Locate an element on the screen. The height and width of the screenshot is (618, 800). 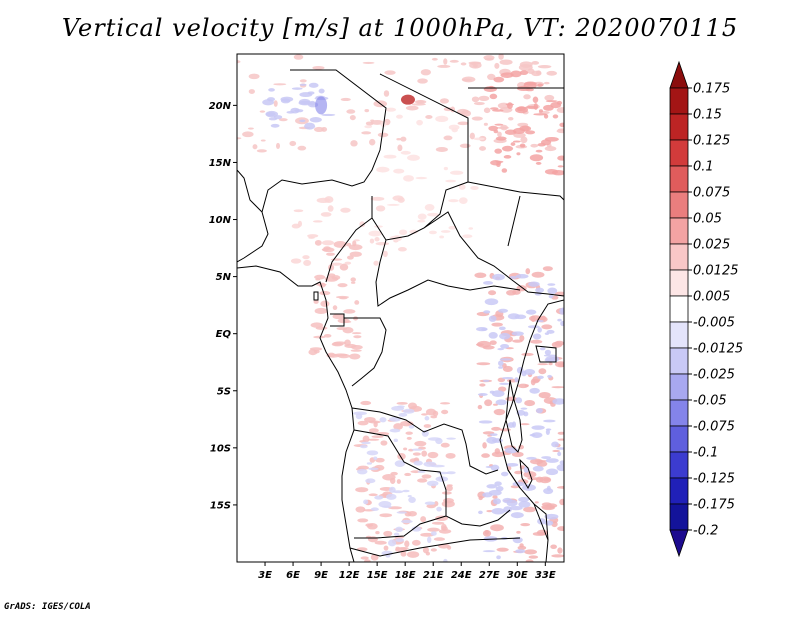
x-tick-label: 24E is located at coordinates (461, 575).